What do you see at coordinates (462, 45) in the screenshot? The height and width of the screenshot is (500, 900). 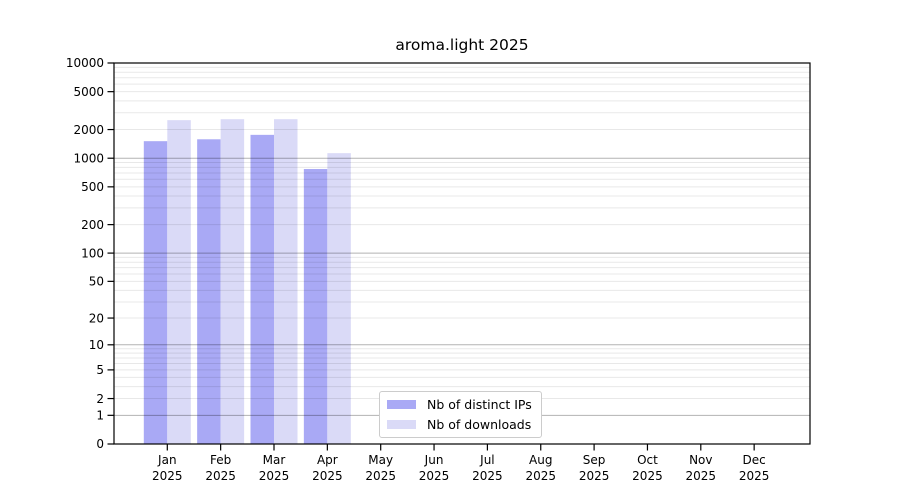 I see `chart-title: aroma.light 2025` at bounding box center [462, 45].